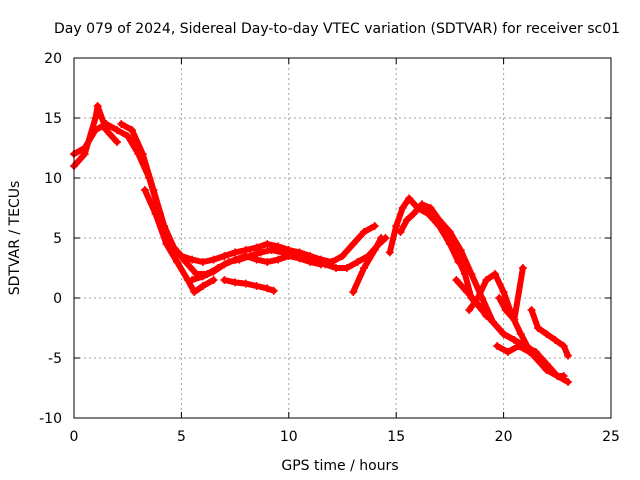  Describe the element at coordinates (50, 419) in the screenshot. I see `y-tick-label: -10` at that location.